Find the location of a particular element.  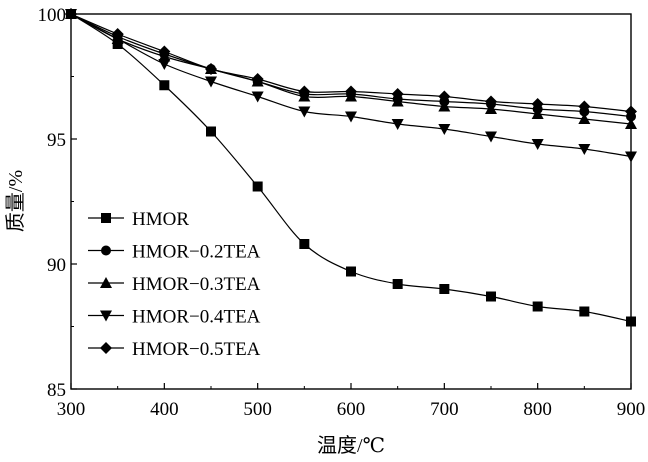

y-tick-label: 100 is located at coordinates (52, 15).